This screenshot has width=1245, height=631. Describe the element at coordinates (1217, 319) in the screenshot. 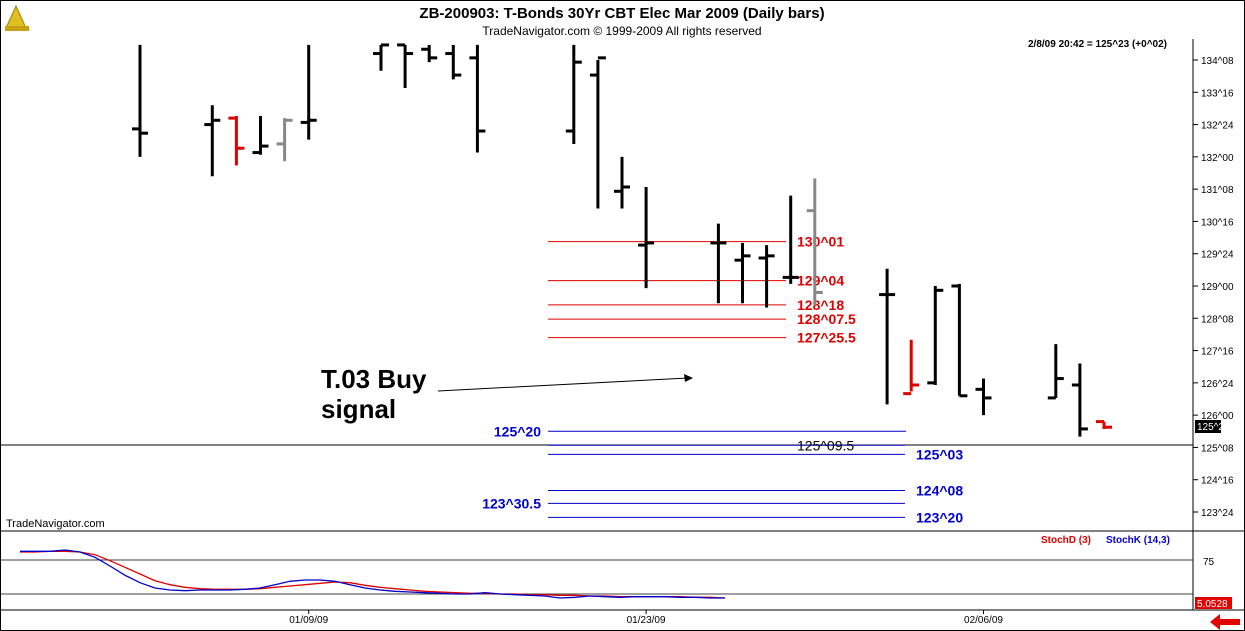

I see `price-tick-label: 128^08` at that location.